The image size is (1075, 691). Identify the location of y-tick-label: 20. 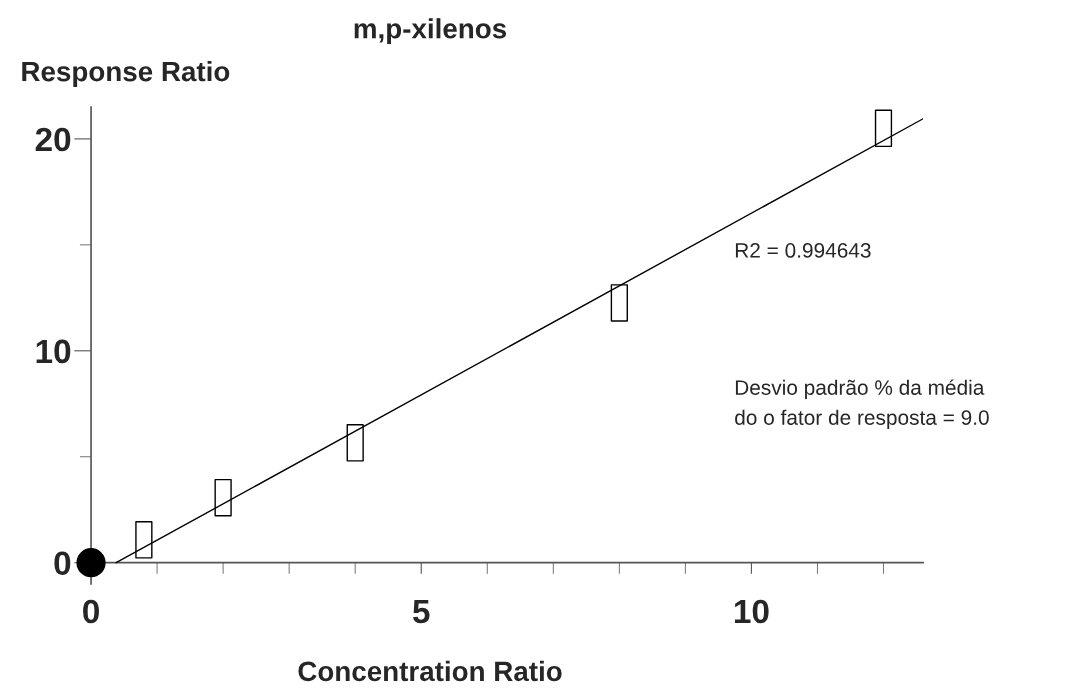
(53, 139).